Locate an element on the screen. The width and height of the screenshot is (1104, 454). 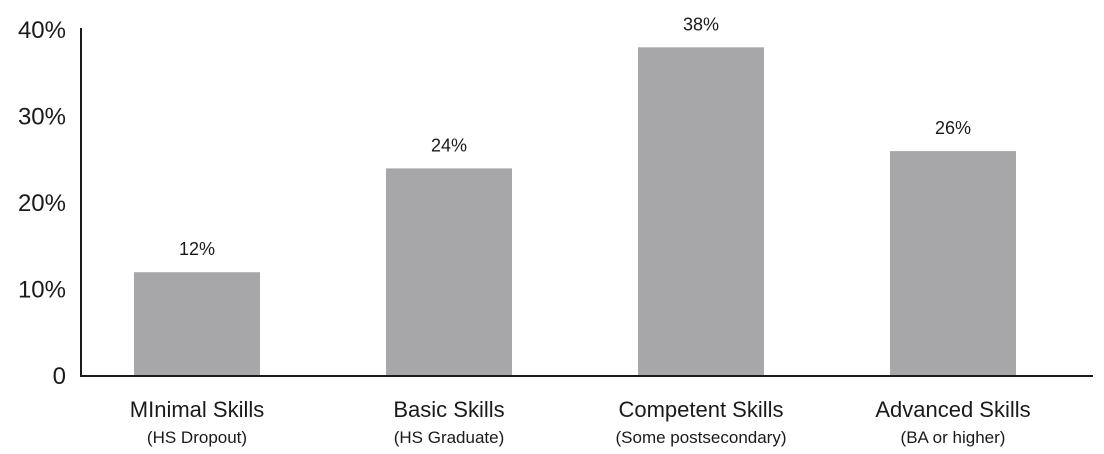
x-category-sublabel: (Some postsecondary) is located at coordinates (700, 437).